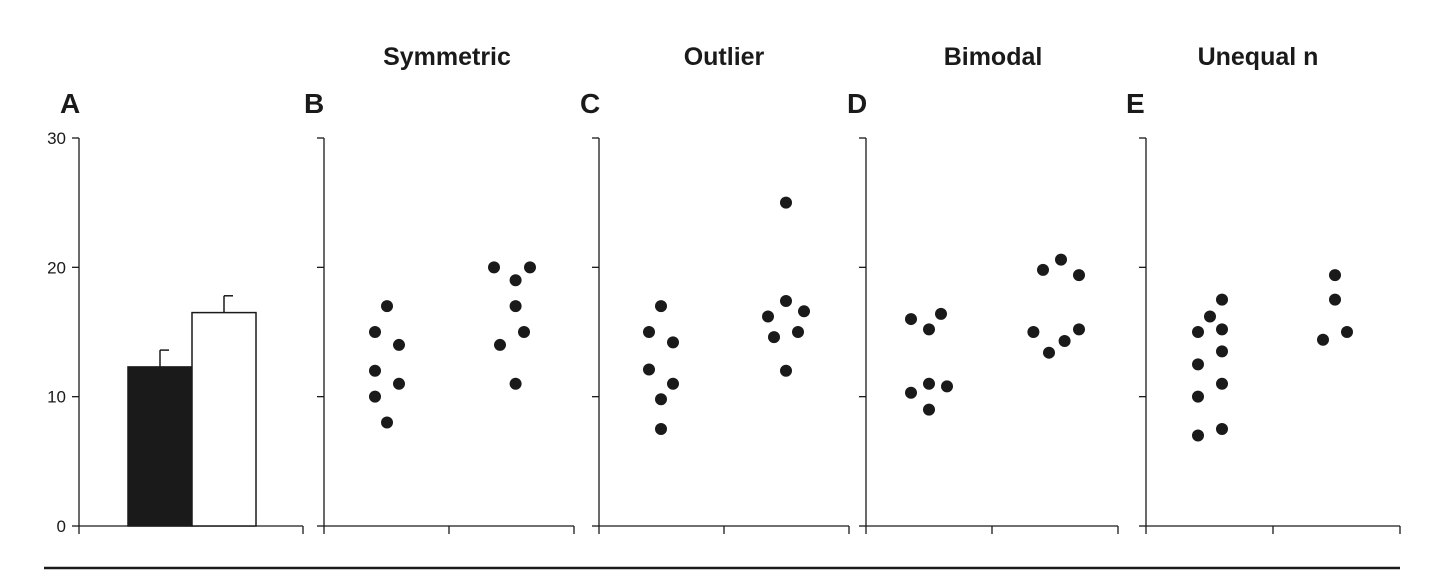  Describe the element at coordinates (56, 397) in the screenshot. I see `y-tick-label: 10` at that location.